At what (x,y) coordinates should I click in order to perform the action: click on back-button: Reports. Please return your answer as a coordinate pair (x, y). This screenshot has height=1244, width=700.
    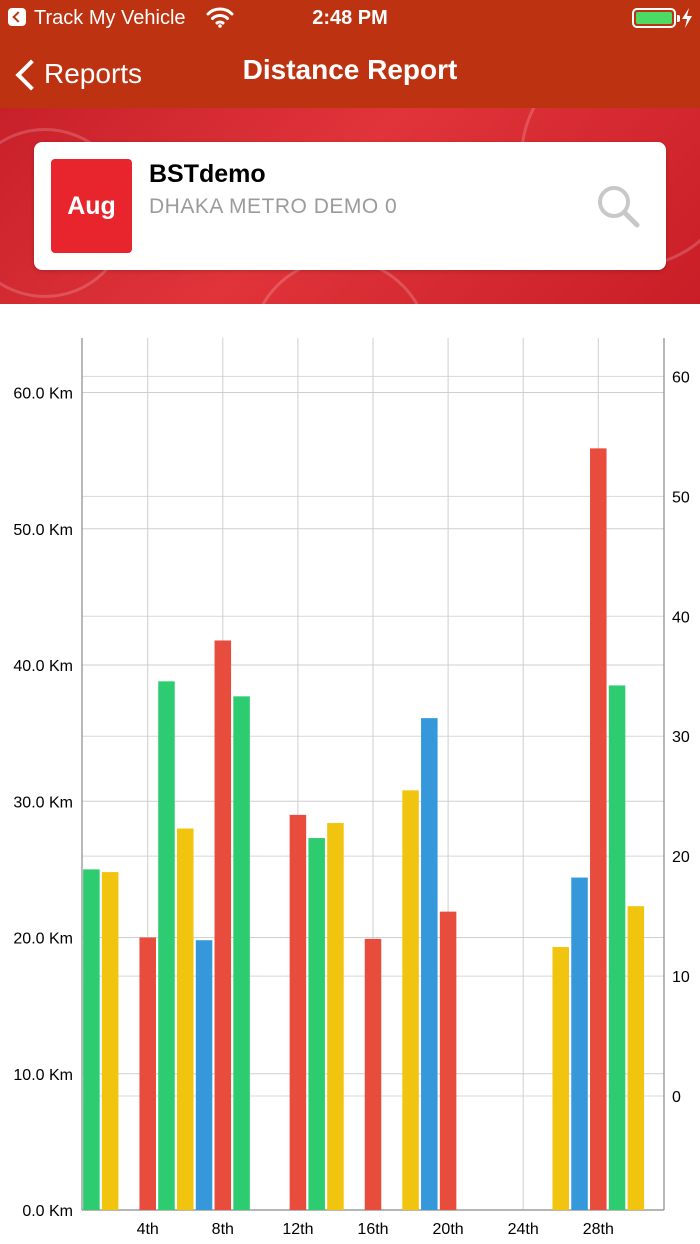
    Looking at the image, I should click on (79, 74).